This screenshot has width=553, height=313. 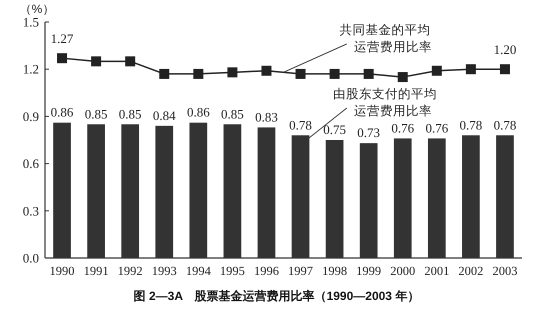 What do you see at coordinates (471, 271) in the screenshot?
I see `x-tick-label: 2002` at bounding box center [471, 271].